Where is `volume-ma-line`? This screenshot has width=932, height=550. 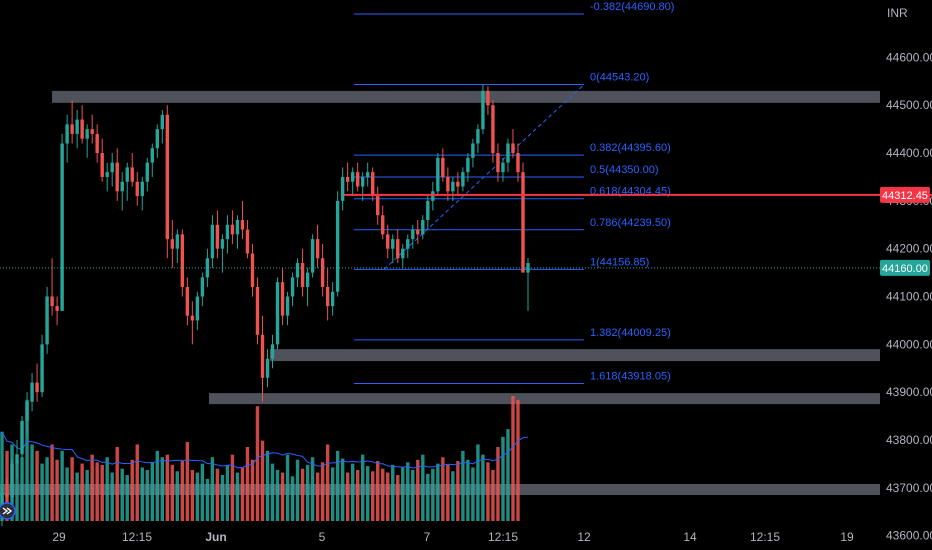 volume-ma-line is located at coordinates (265, 450).